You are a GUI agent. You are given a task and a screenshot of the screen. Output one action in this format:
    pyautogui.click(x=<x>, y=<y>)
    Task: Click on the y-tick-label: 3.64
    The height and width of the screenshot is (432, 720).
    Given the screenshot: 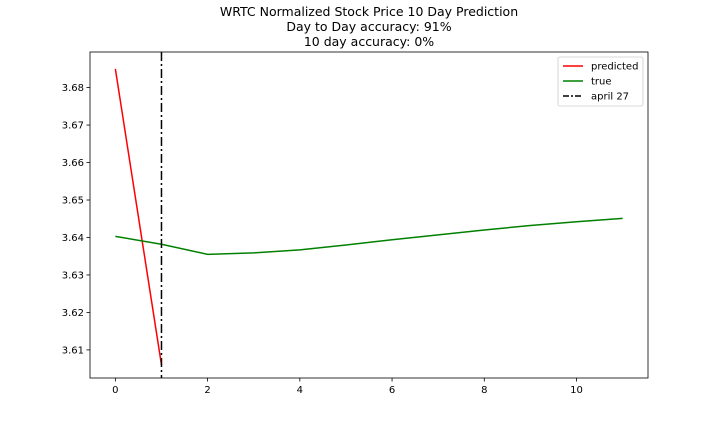 What is the action you would take?
    pyautogui.click(x=73, y=238)
    